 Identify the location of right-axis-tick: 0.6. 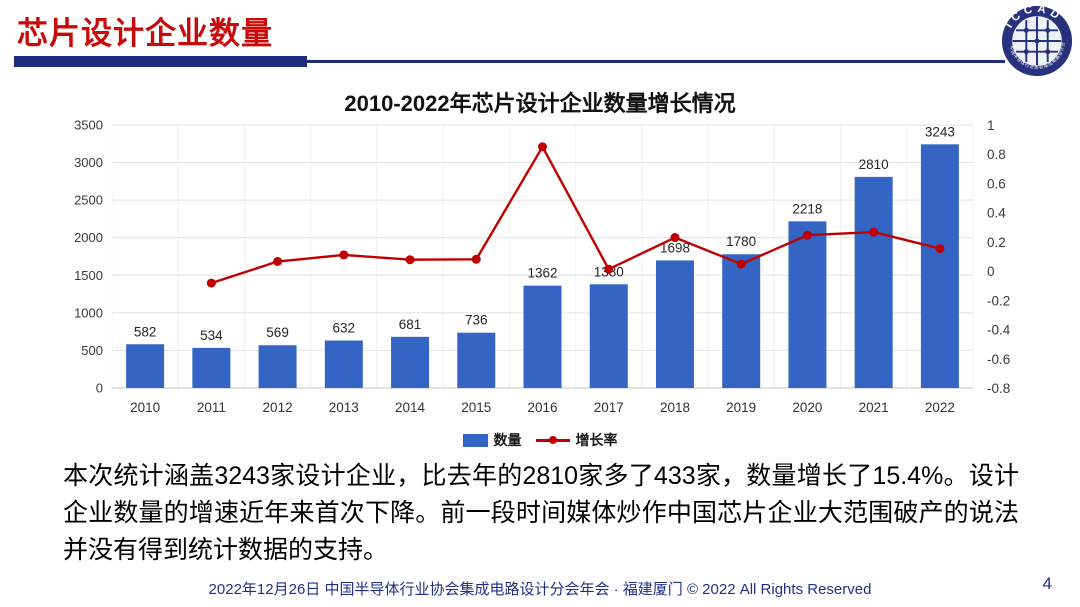
(996, 183).